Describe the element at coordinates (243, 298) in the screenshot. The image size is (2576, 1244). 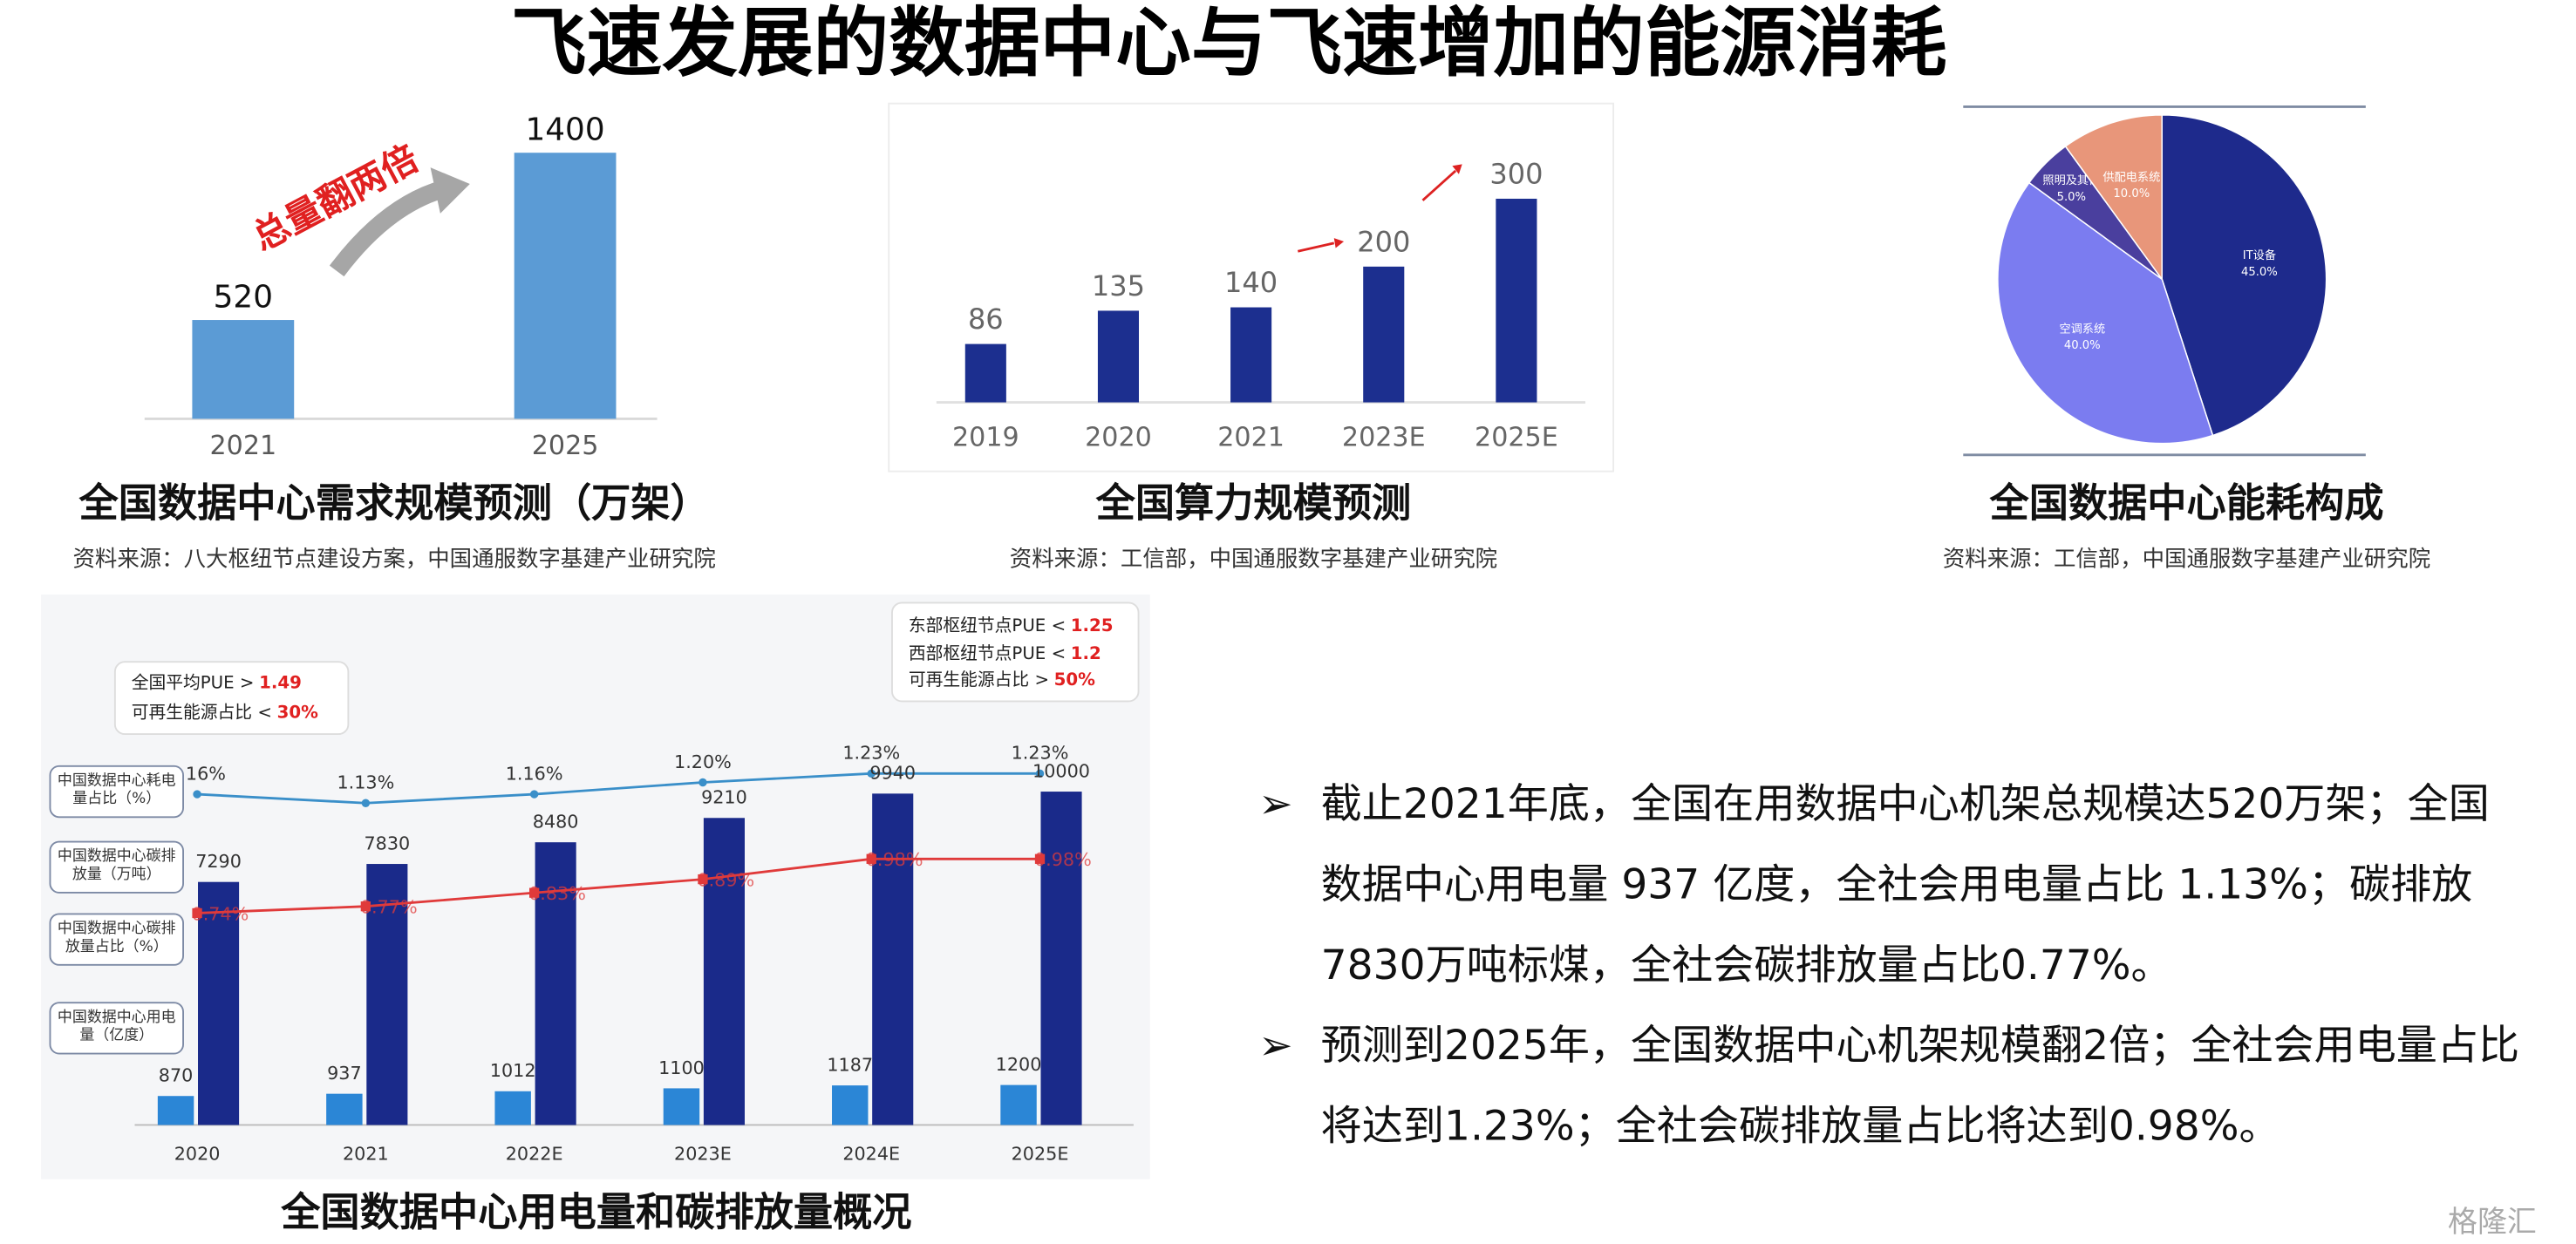
I see `value-label: 520` at that location.